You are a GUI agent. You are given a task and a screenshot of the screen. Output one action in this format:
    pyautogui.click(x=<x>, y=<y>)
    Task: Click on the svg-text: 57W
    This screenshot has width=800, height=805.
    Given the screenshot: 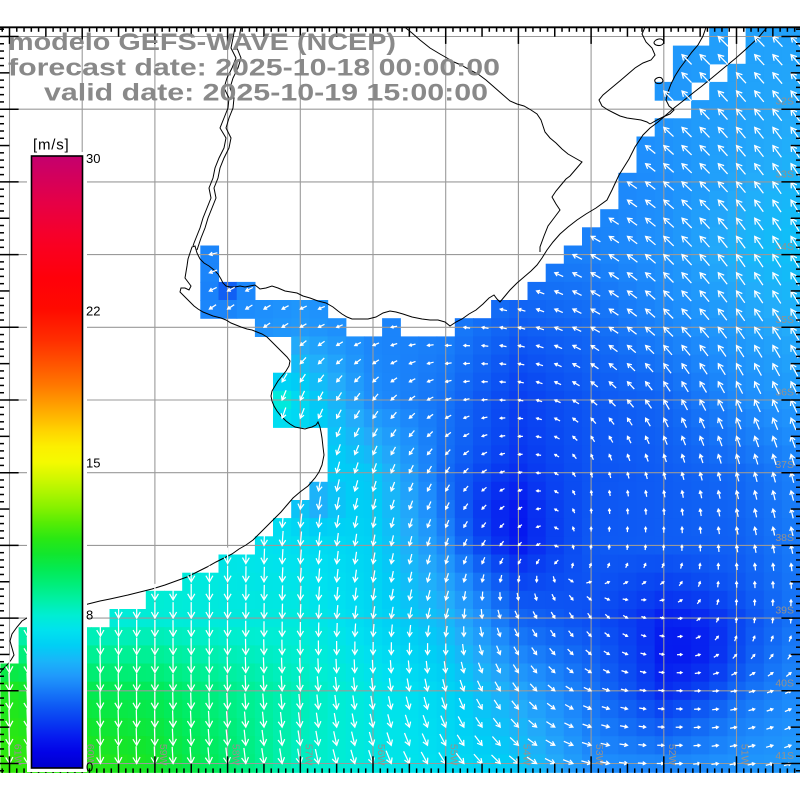 What is the action you would take?
    pyautogui.click(x=308, y=755)
    